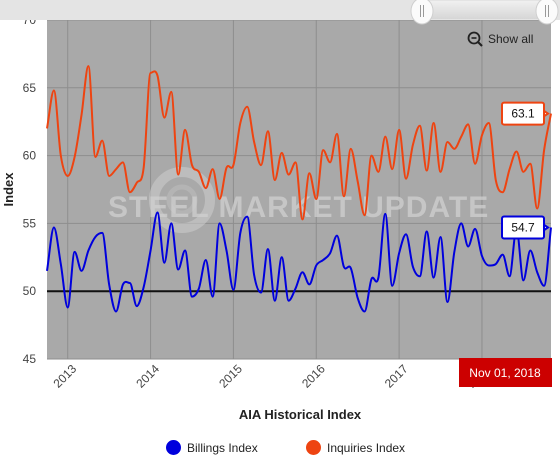 The height and width of the screenshot is (462, 560). I want to click on navigator-selection, so click(487, 10).